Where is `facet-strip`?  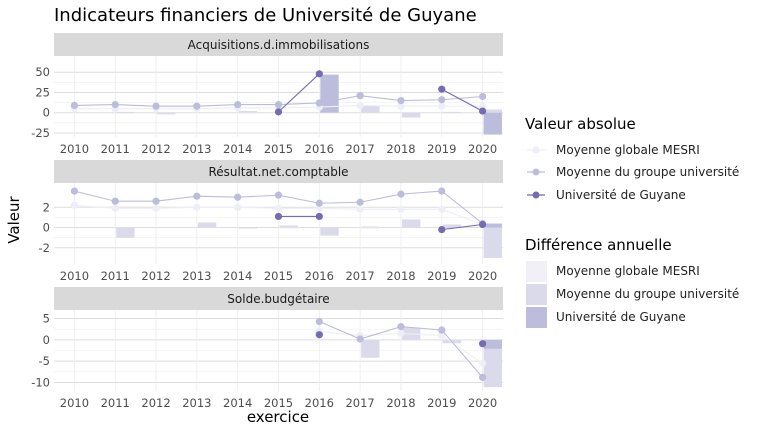
facet-strip is located at coordinates (278, 44).